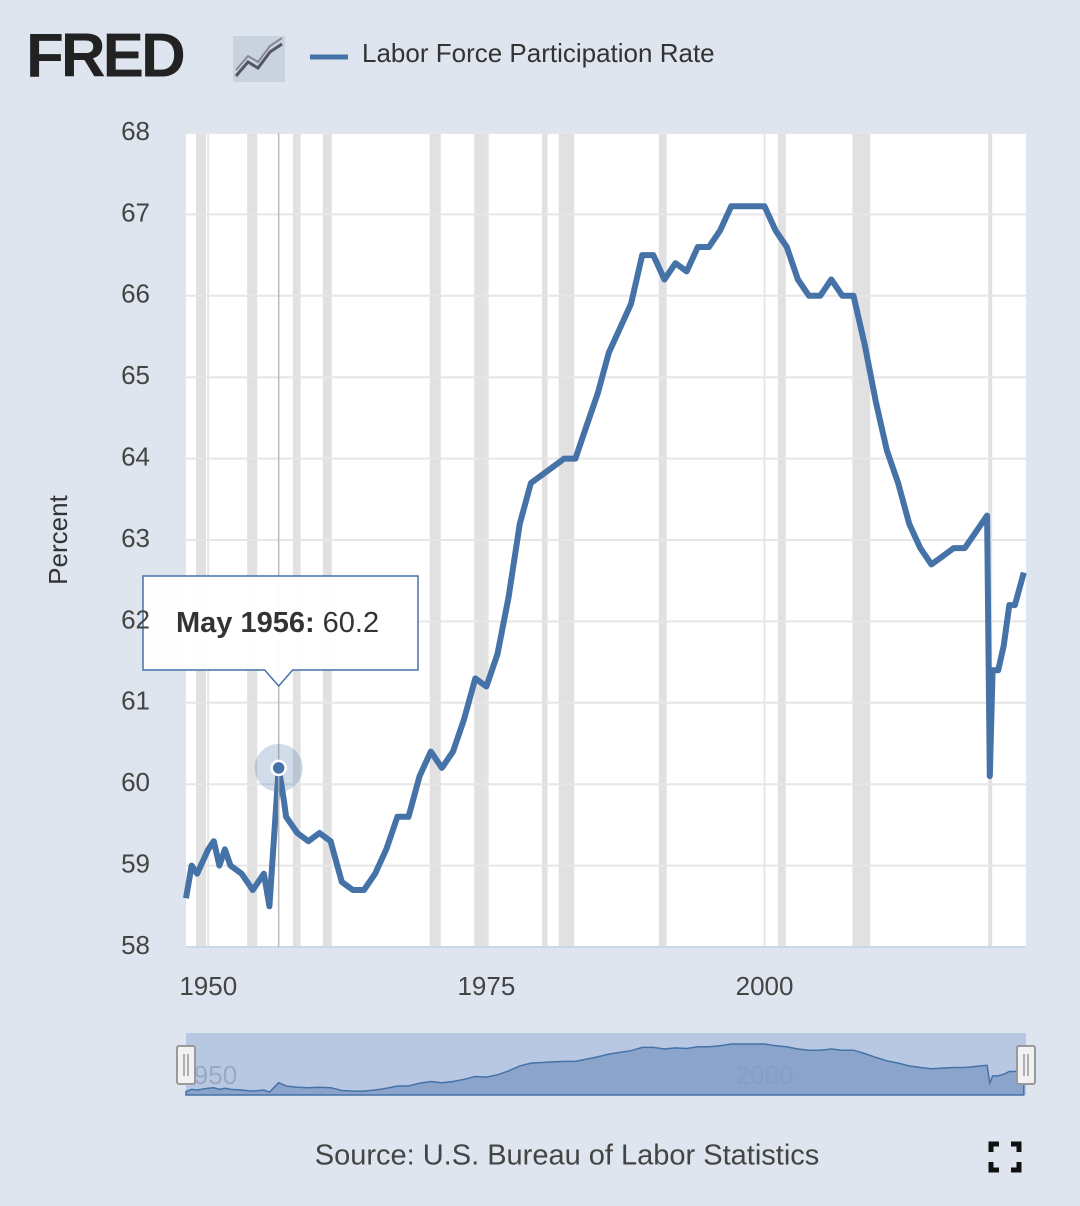 This screenshot has width=1080, height=1206. What do you see at coordinates (351, 623) in the screenshot?
I see `tooltip-value: 60.2` at bounding box center [351, 623].